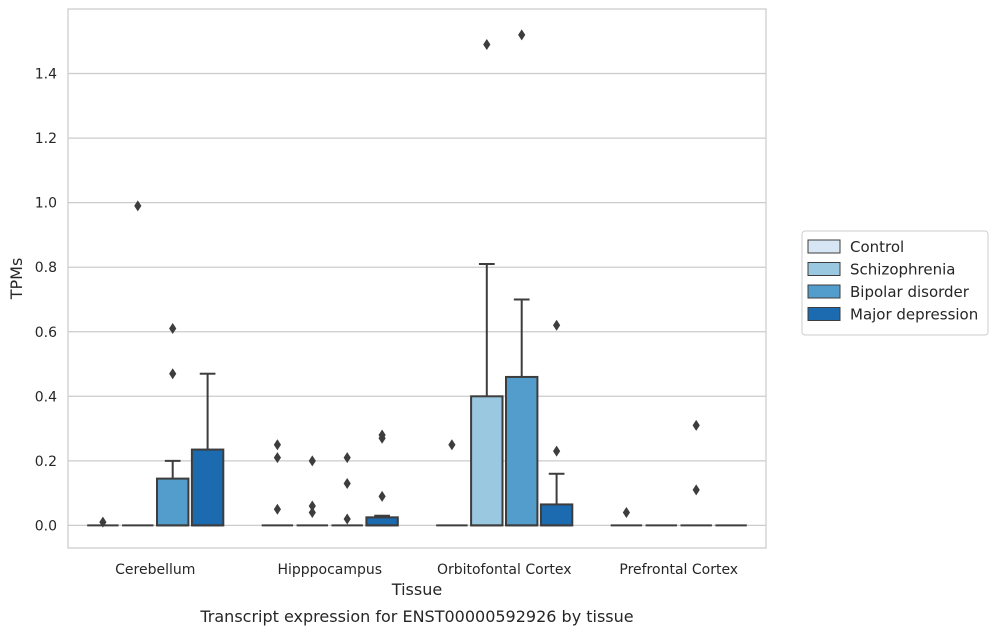 This screenshot has height=634, width=997. What do you see at coordinates (46, 139) in the screenshot?
I see `y-tick-label: 1.2` at bounding box center [46, 139].